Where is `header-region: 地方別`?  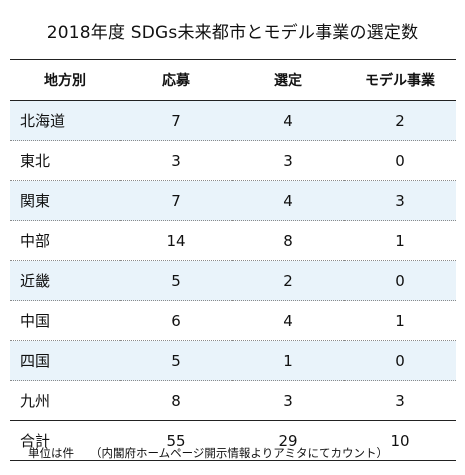 header-region: 地方別 is located at coordinates (65, 80).